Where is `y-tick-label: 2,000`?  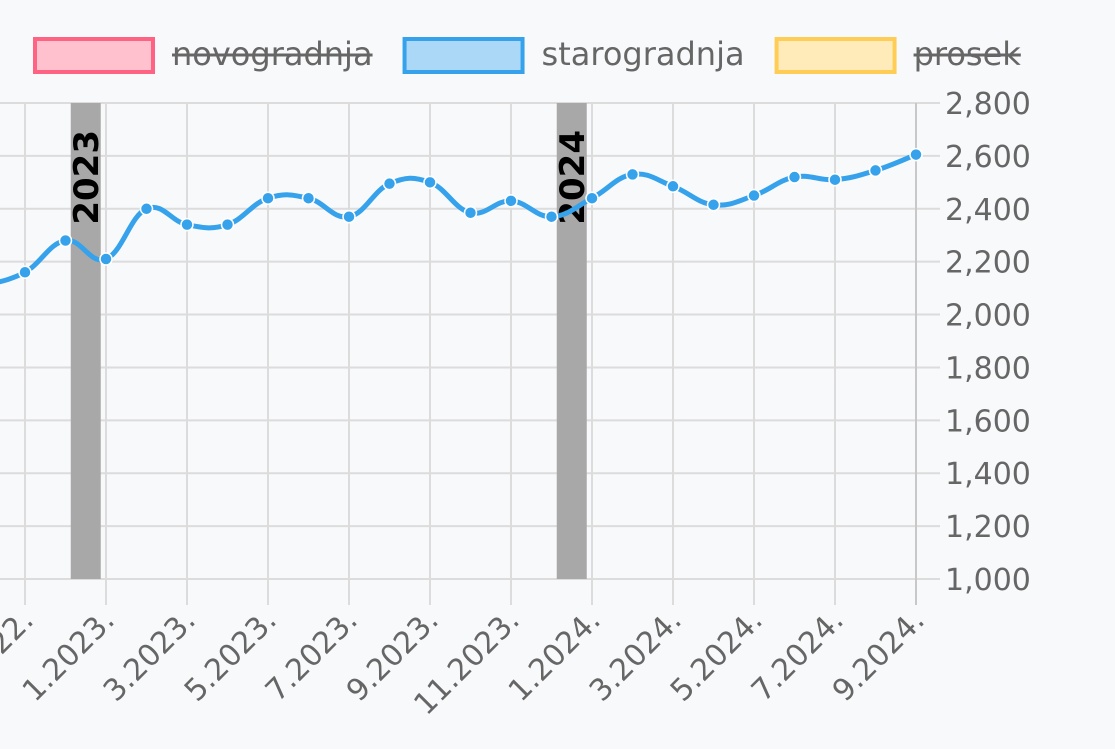 y-tick-label: 2,000 is located at coordinates (988, 316).